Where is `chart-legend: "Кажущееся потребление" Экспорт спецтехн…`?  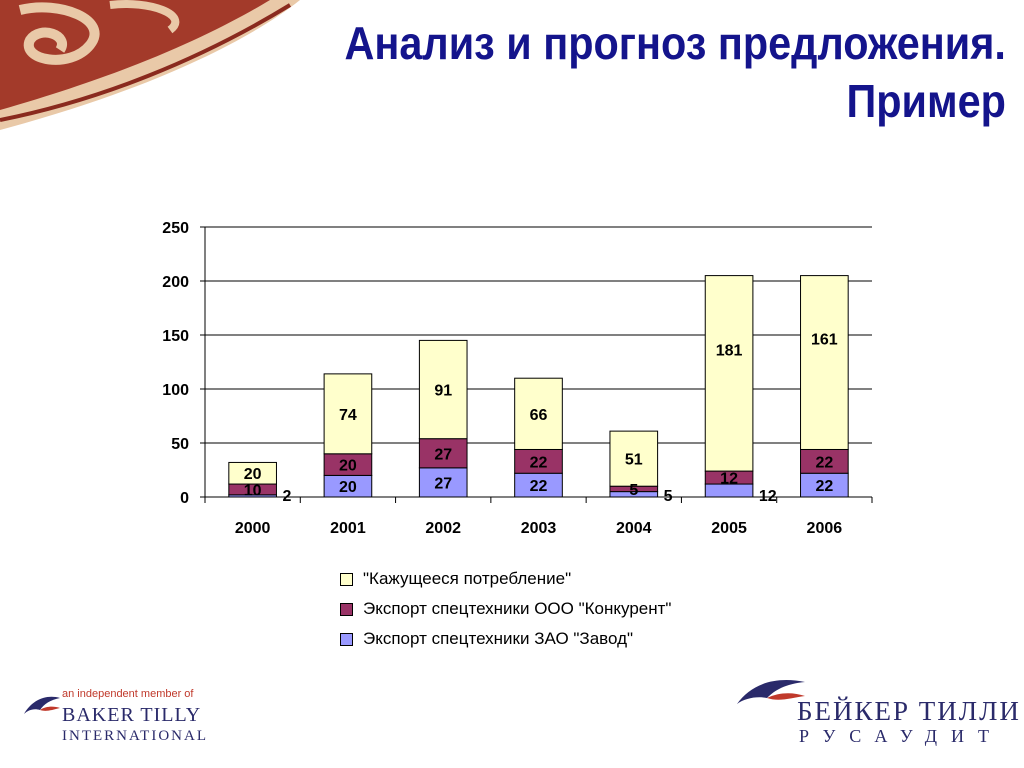
chart-legend: "Кажущееся потребление" Экспорт спецтехн… is located at coordinates (505, 609).